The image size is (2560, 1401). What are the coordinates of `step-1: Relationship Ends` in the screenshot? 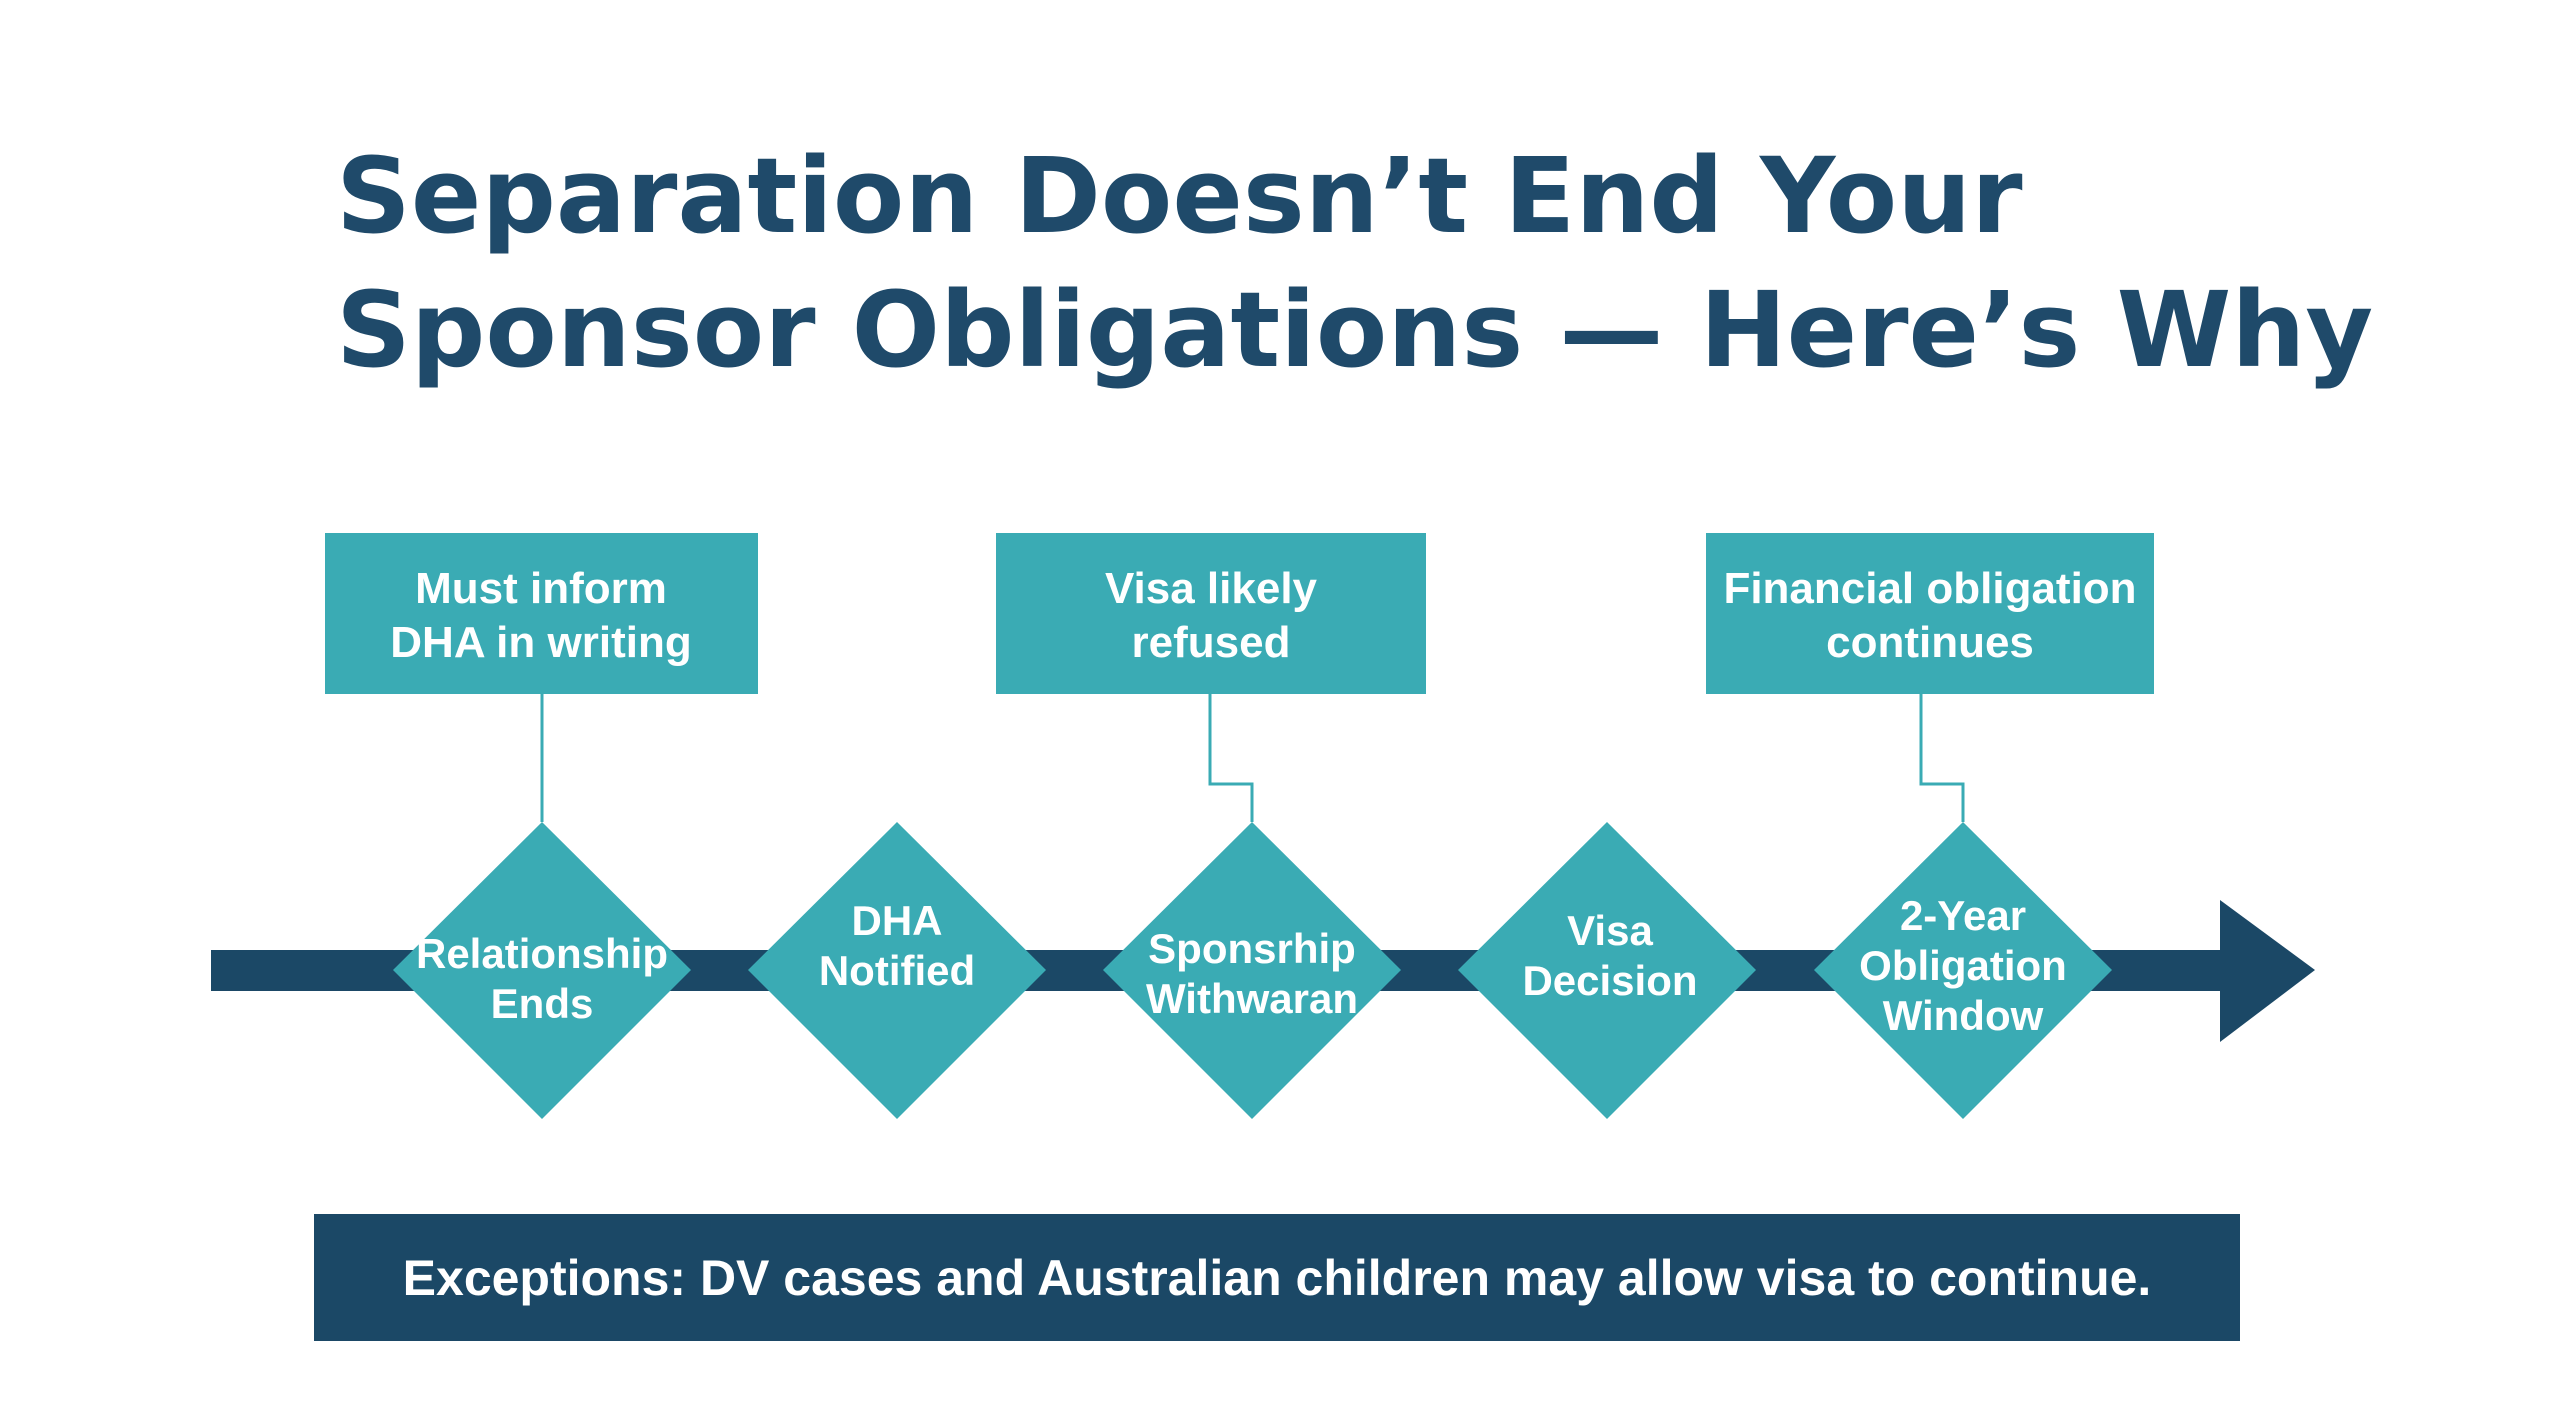 It's located at (542, 970).